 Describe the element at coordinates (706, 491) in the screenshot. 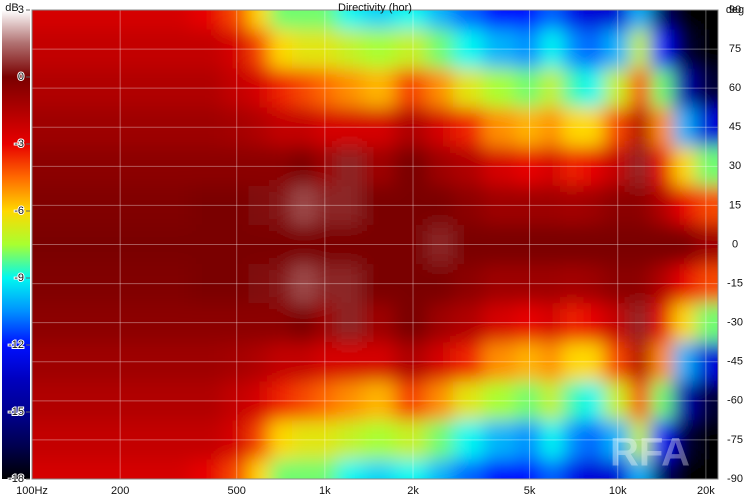

I see `x-tick-label: 20k` at that location.